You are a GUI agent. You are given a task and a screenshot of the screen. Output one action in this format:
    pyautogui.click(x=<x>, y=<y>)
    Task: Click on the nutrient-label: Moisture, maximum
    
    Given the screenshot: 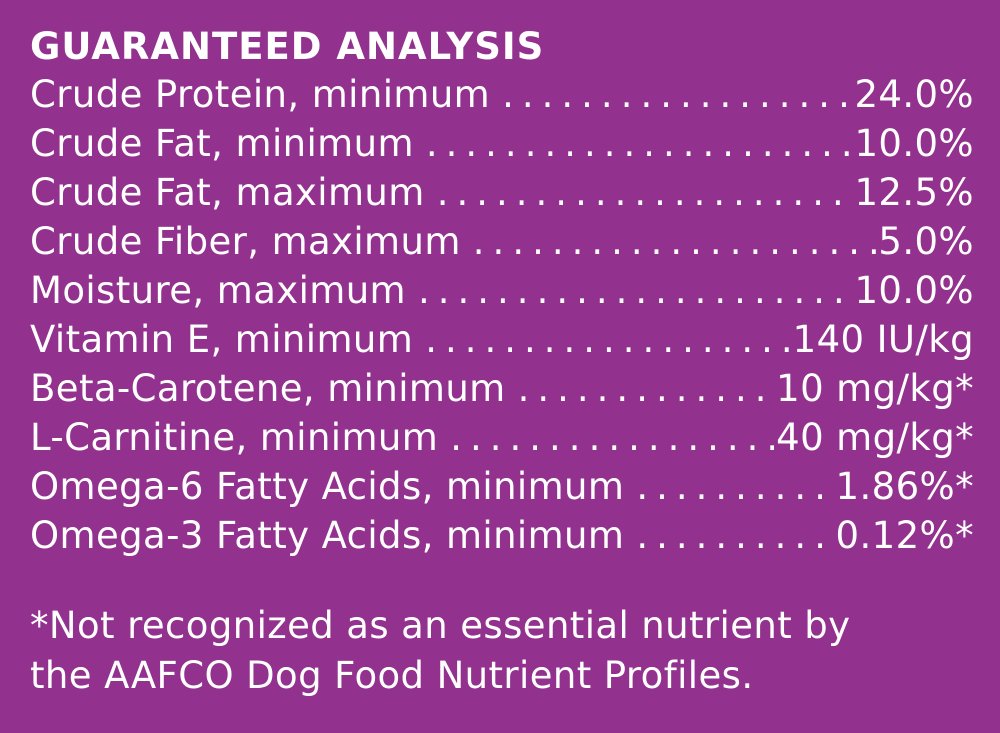 What is the action you would take?
    pyautogui.click(x=218, y=290)
    